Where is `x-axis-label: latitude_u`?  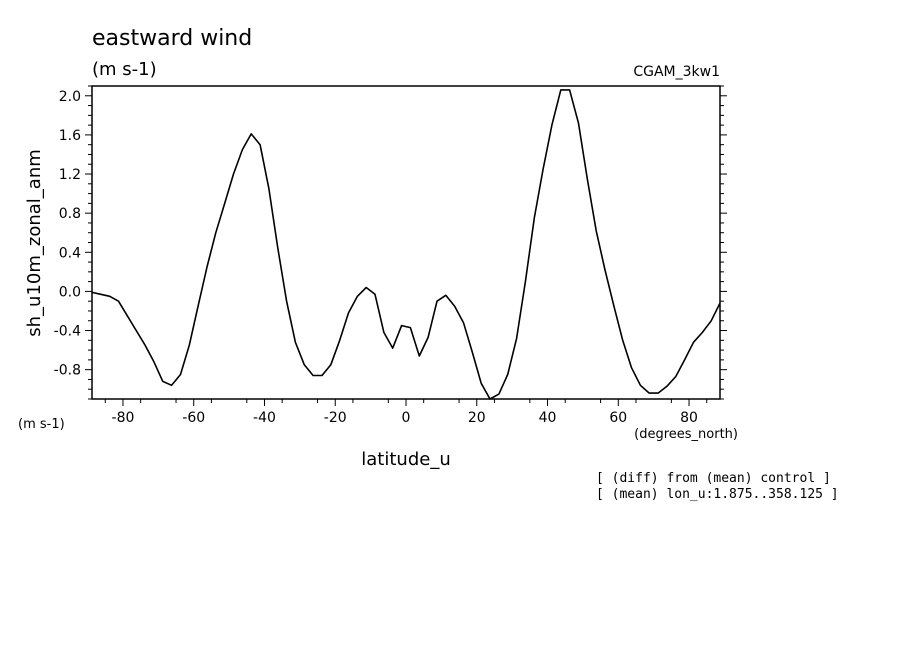 x-axis-label: latitude_u is located at coordinates (405, 459).